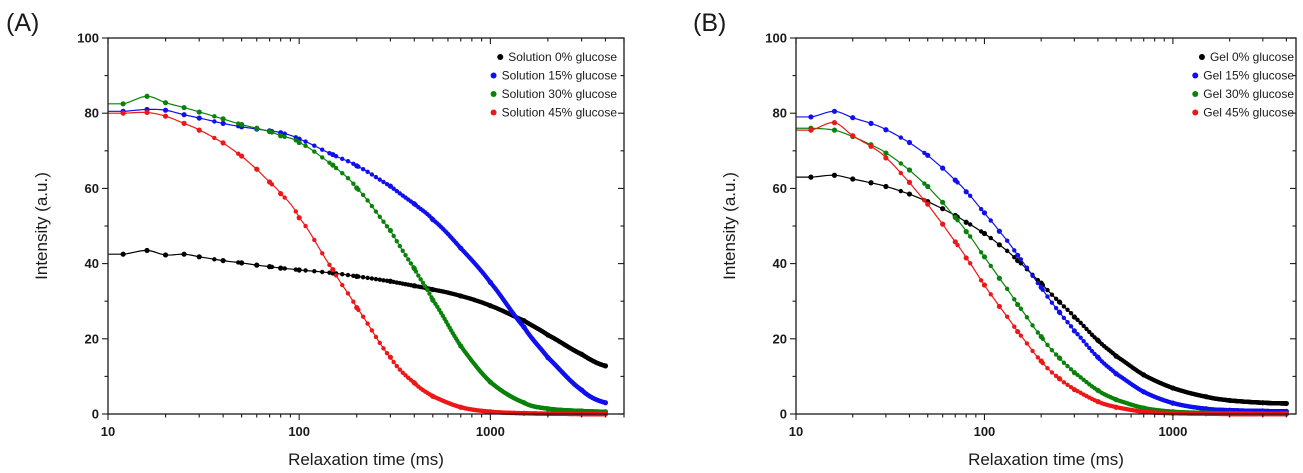 The image size is (1303, 473). I want to click on data-point-gel-15pct-glucose, so click(984, 213).